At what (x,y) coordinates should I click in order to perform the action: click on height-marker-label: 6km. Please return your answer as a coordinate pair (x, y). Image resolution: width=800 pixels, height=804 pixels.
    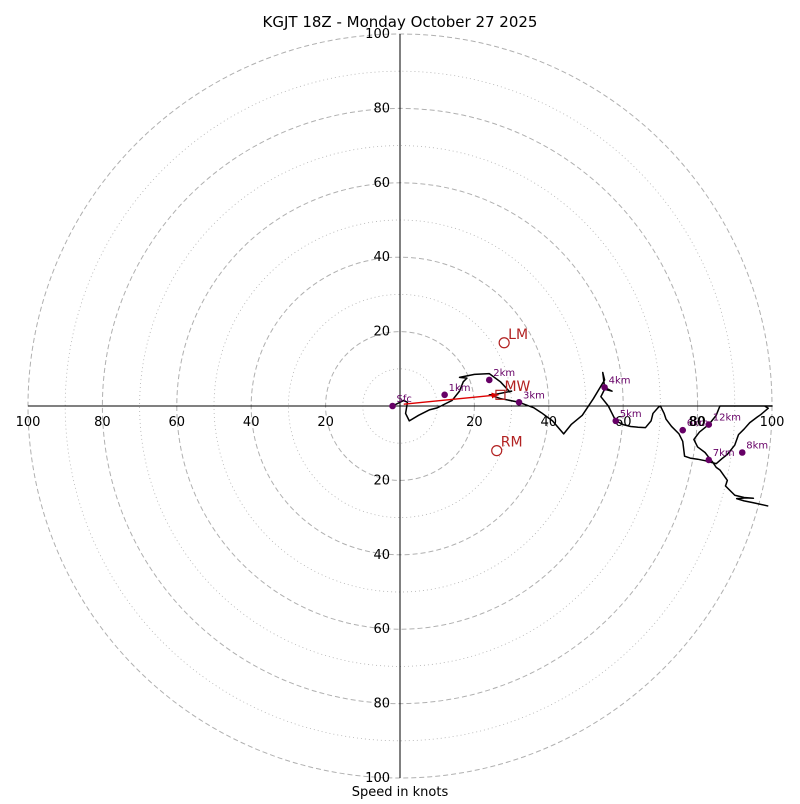
    Looking at the image, I should click on (698, 423).